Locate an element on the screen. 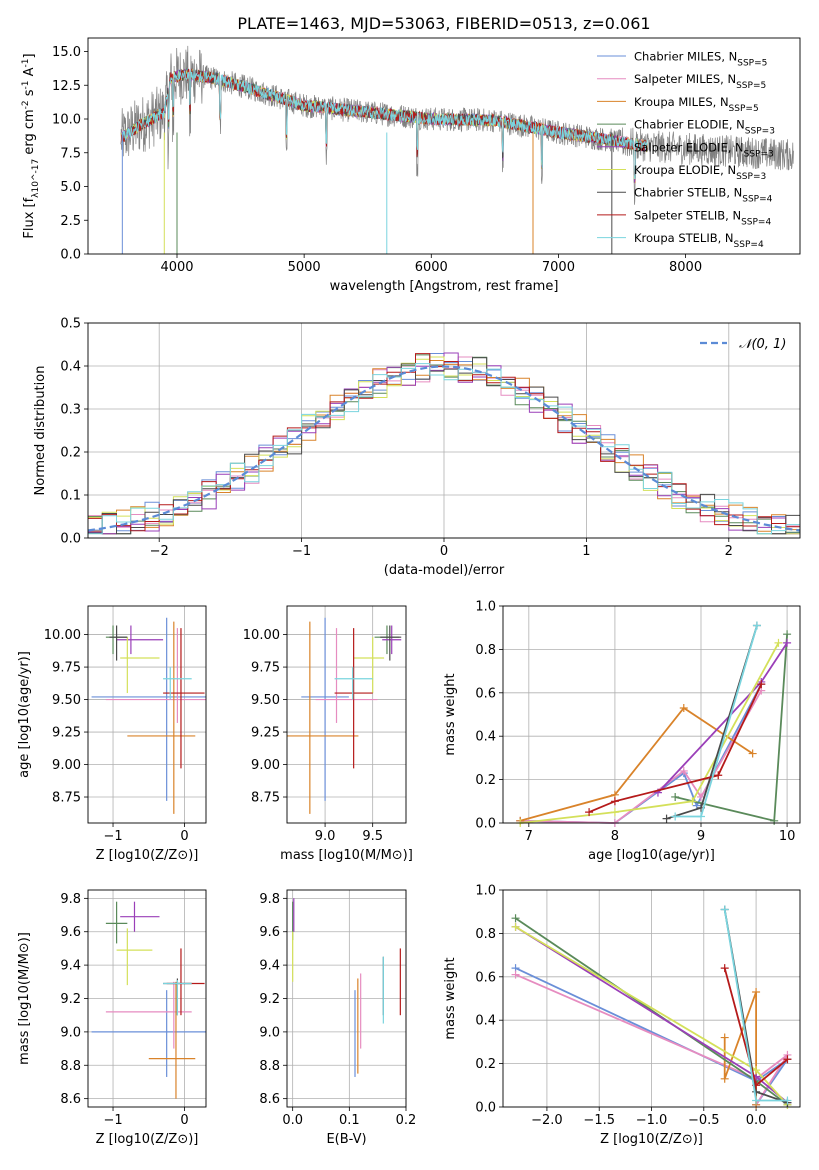 The width and height of the screenshot is (819, 1170). legend-label: Kroupa STELIB, NSSP=4 is located at coordinates (699, 240).